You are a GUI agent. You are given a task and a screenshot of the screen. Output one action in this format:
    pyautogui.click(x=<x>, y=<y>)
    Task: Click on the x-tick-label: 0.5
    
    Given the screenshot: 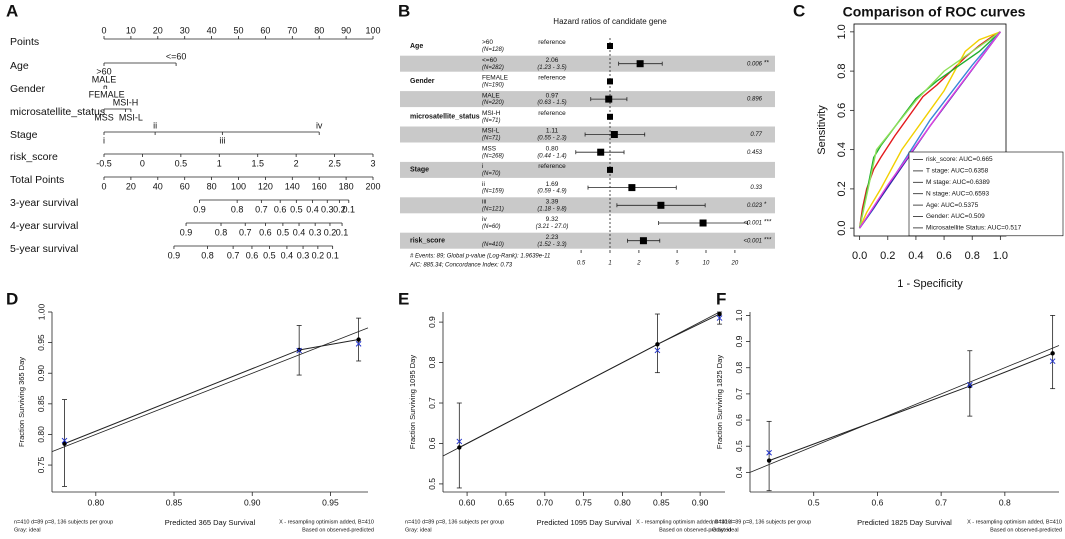 What is the action you would take?
    pyautogui.click(x=814, y=502)
    